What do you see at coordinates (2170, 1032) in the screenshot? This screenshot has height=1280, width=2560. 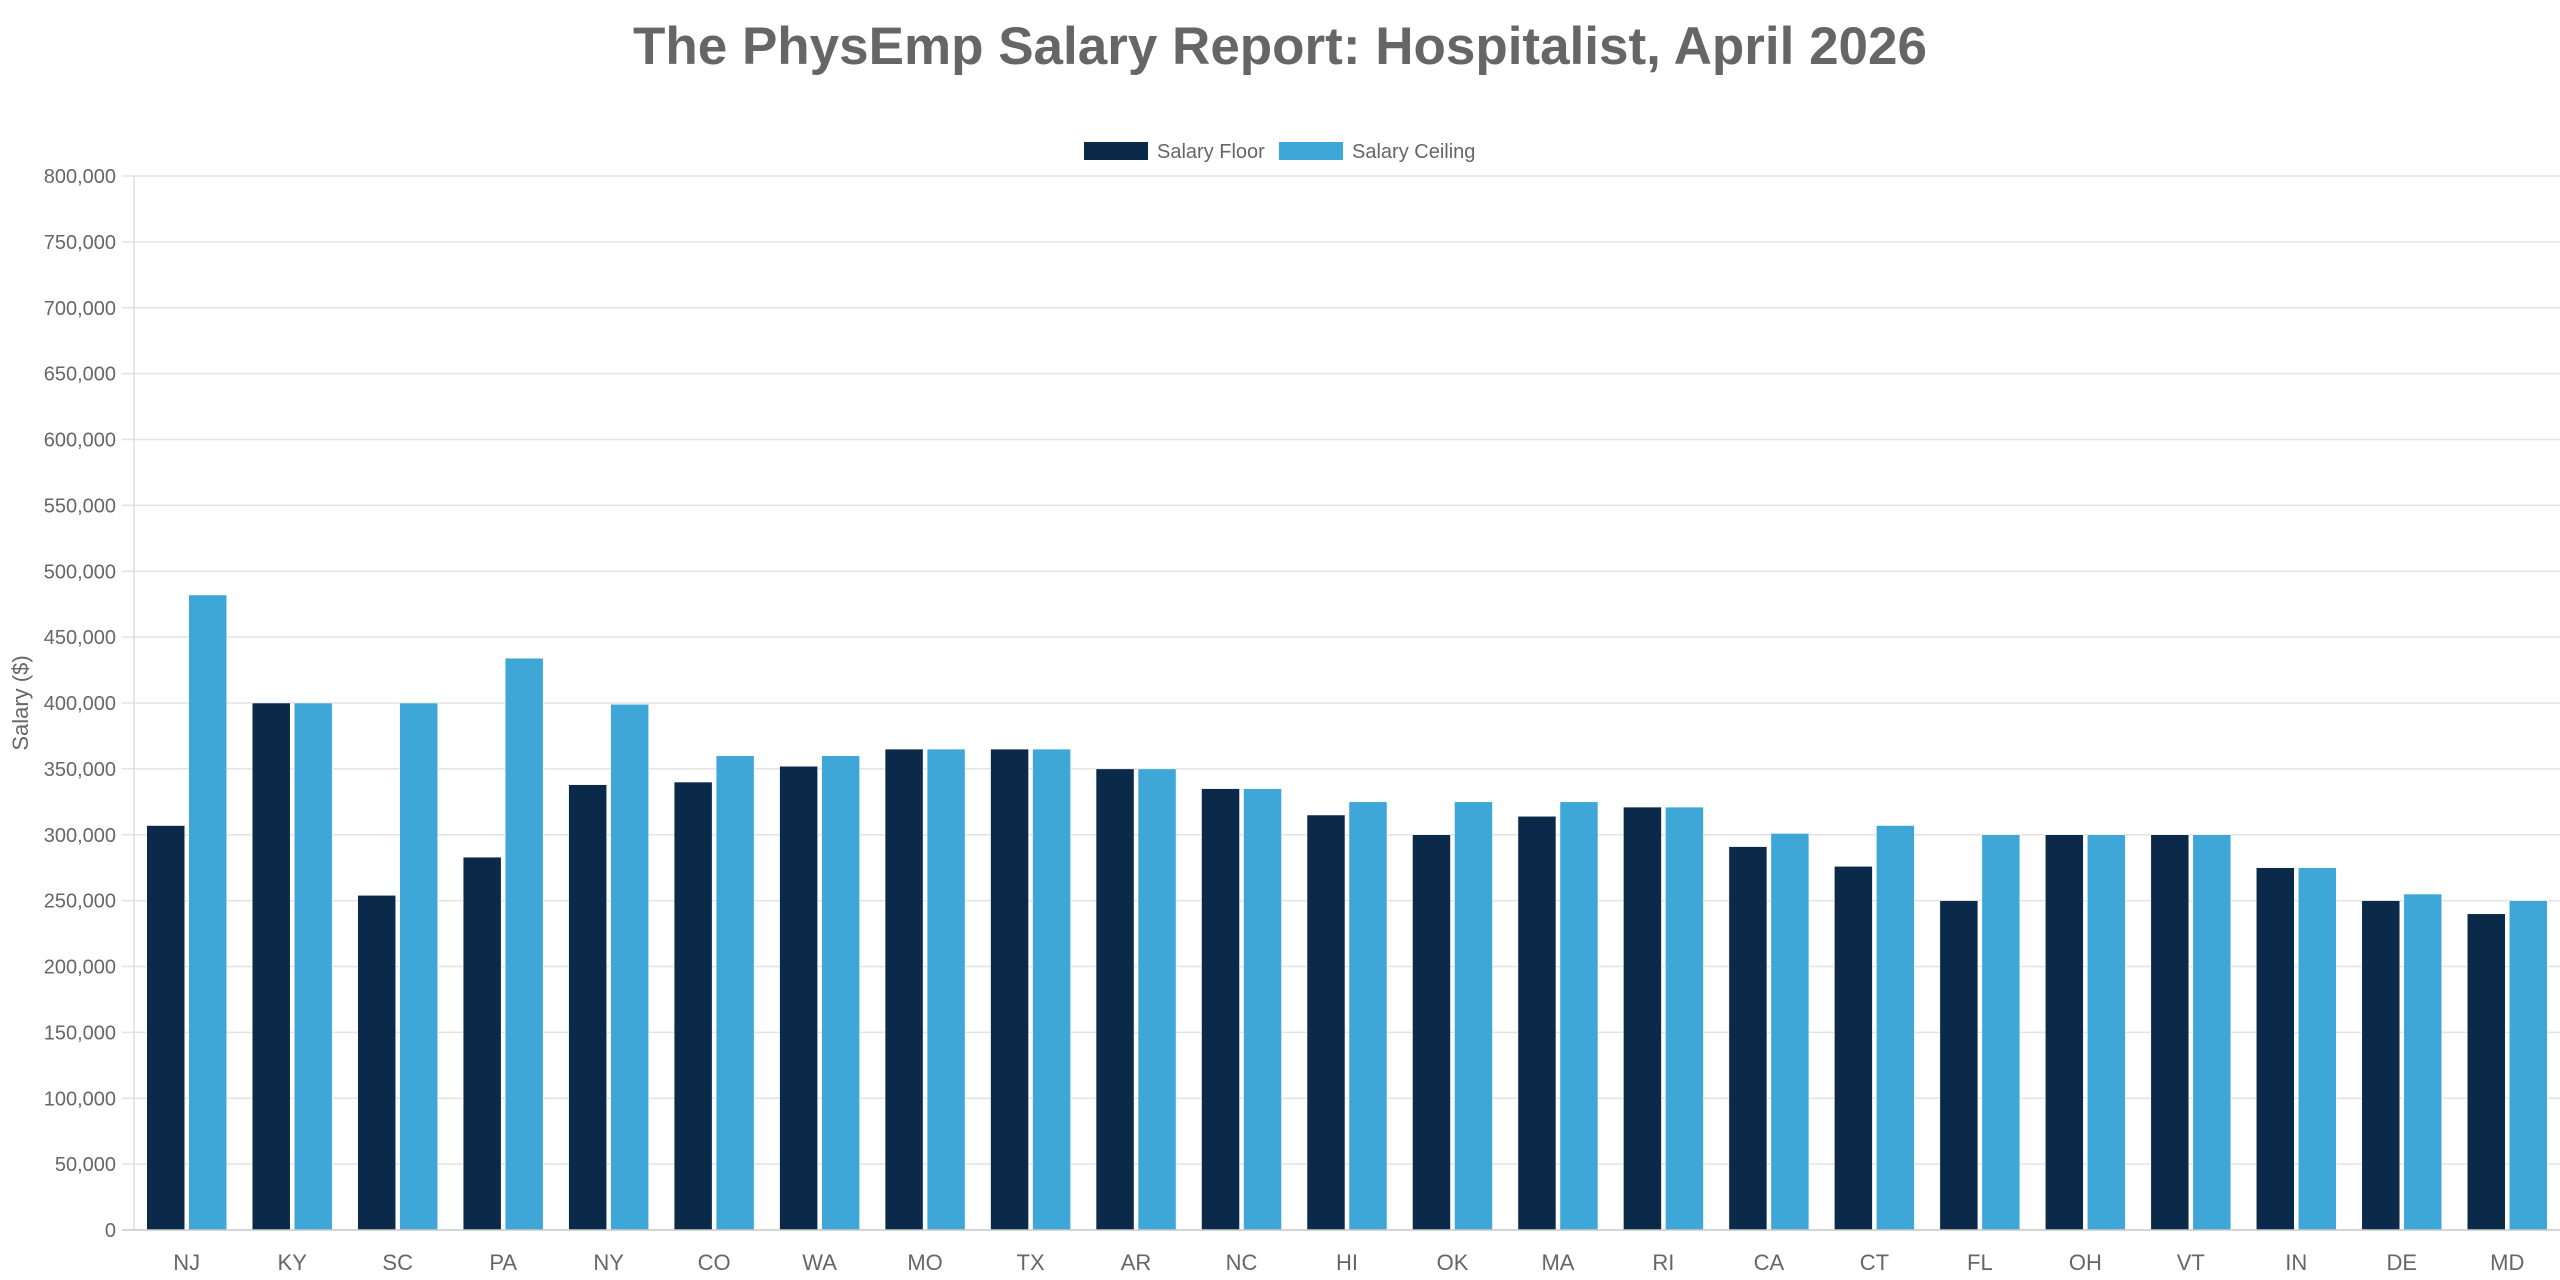 I see `bar-salary-floor-vt` at bounding box center [2170, 1032].